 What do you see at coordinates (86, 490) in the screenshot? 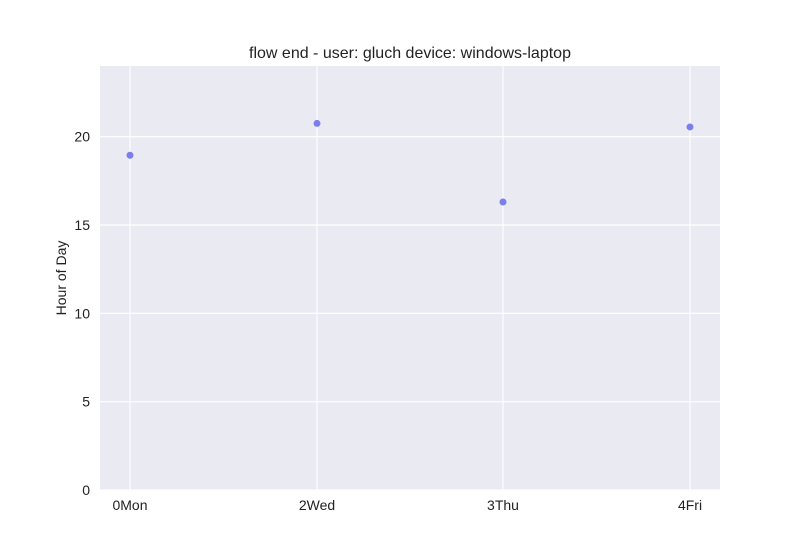
I see `y-tick-label: 0` at bounding box center [86, 490].